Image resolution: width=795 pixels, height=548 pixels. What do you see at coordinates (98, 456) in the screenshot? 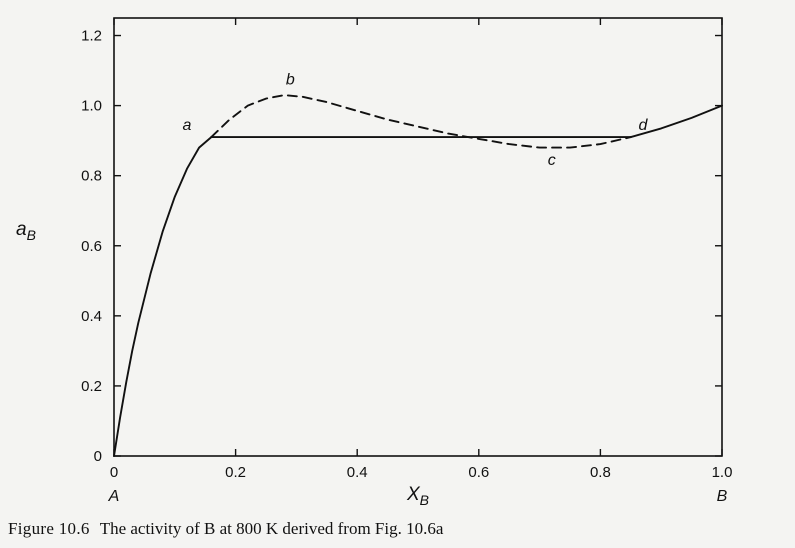
I see `y-tick-label: 0` at bounding box center [98, 456].